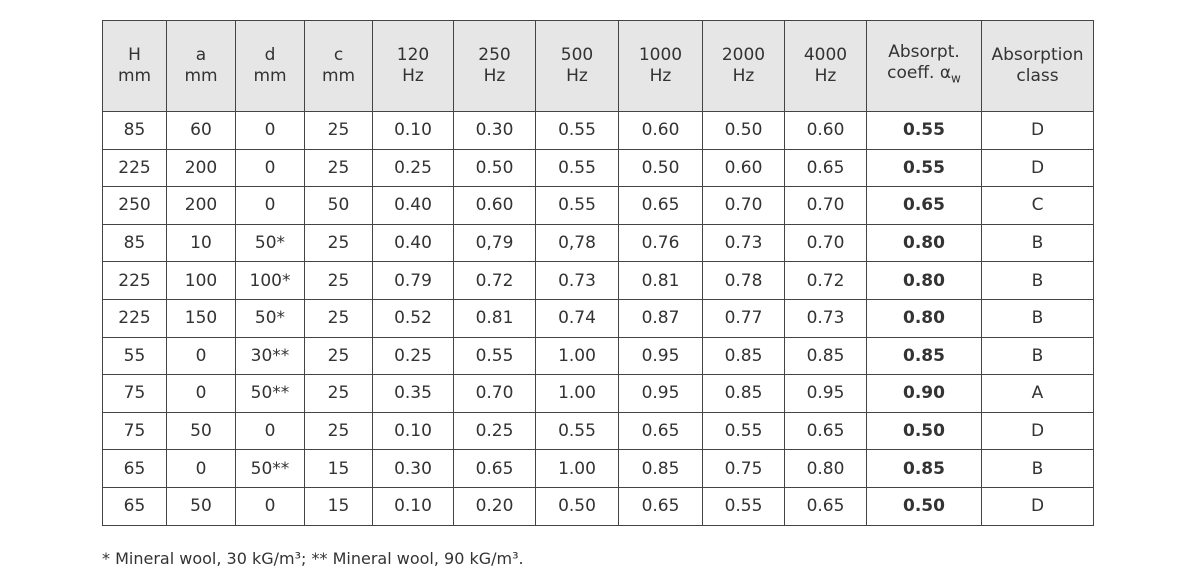 Image resolution: width=1203 pixels, height=572 pixels. What do you see at coordinates (494, 243) in the screenshot?
I see `table-cell: 0,79` at bounding box center [494, 243].